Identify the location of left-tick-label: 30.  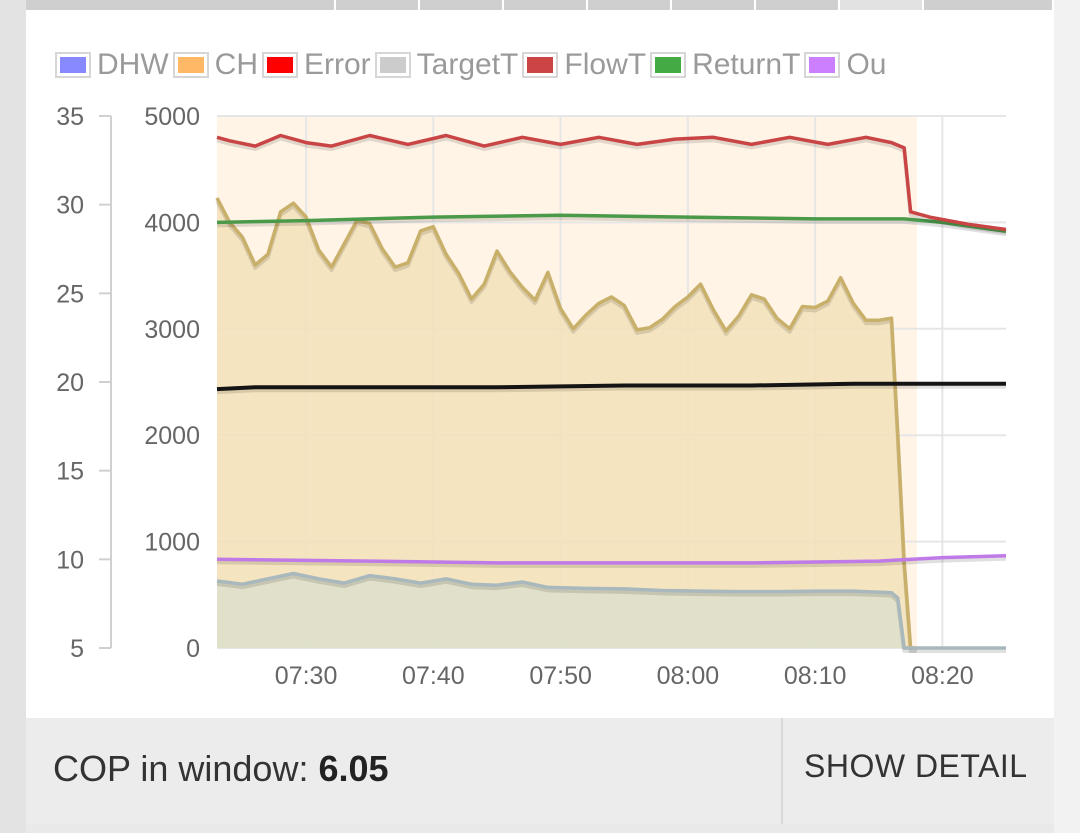
(70, 206).